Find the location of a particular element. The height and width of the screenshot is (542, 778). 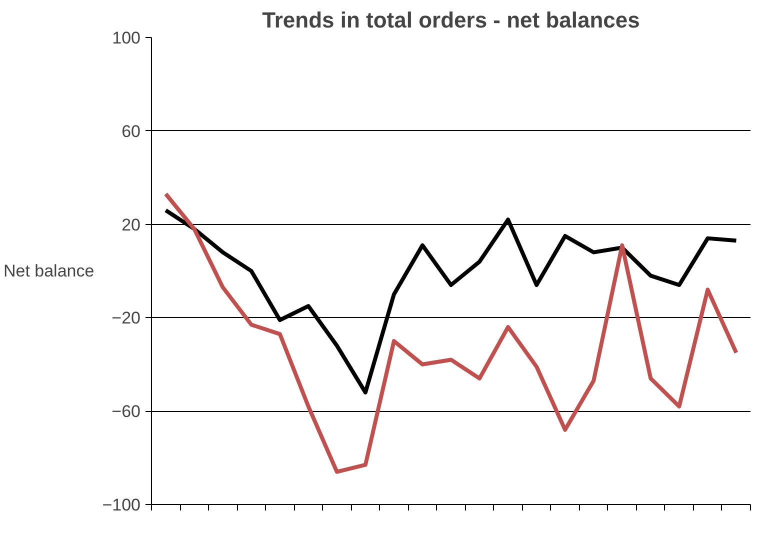

y-axis-title: Net balance is located at coordinates (48, 271).